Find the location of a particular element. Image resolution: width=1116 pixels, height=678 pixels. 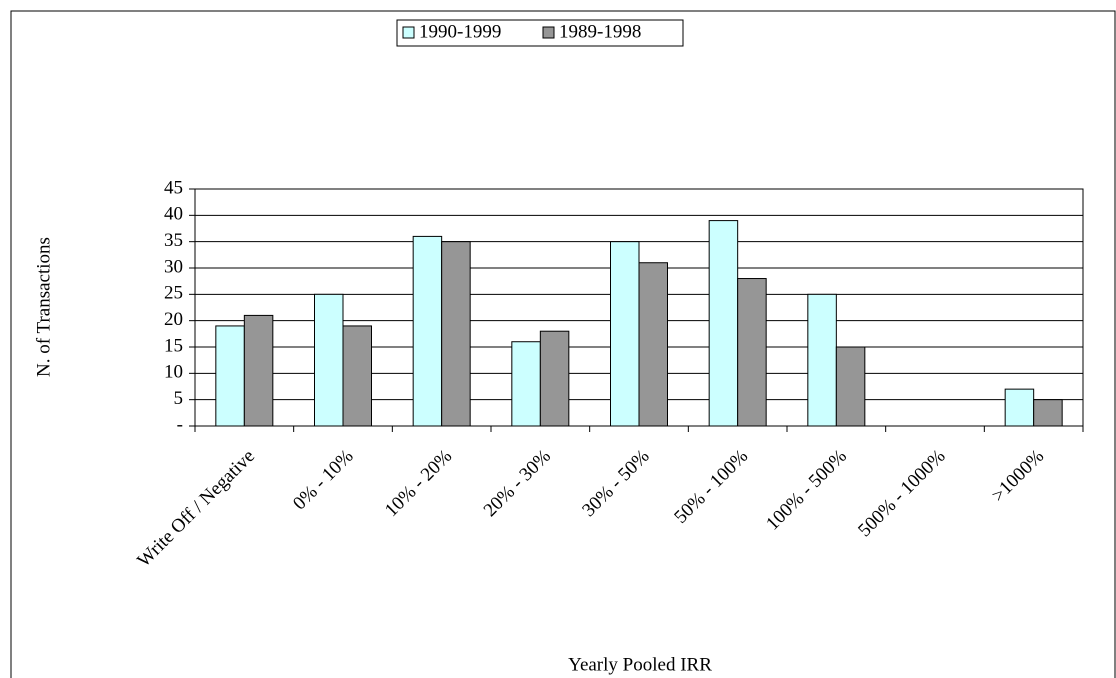

y-tick-label: 15 is located at coordinates (173, 345).